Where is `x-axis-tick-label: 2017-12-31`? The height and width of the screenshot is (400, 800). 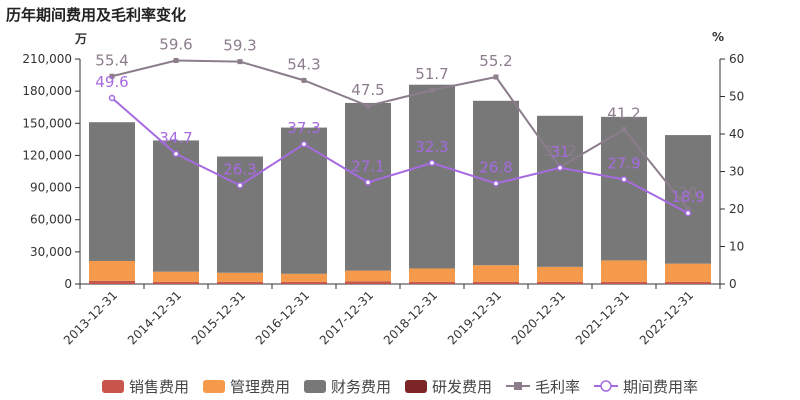
x-axis-tick-label: 2017-12-31 is located at coordinates (346, 317).